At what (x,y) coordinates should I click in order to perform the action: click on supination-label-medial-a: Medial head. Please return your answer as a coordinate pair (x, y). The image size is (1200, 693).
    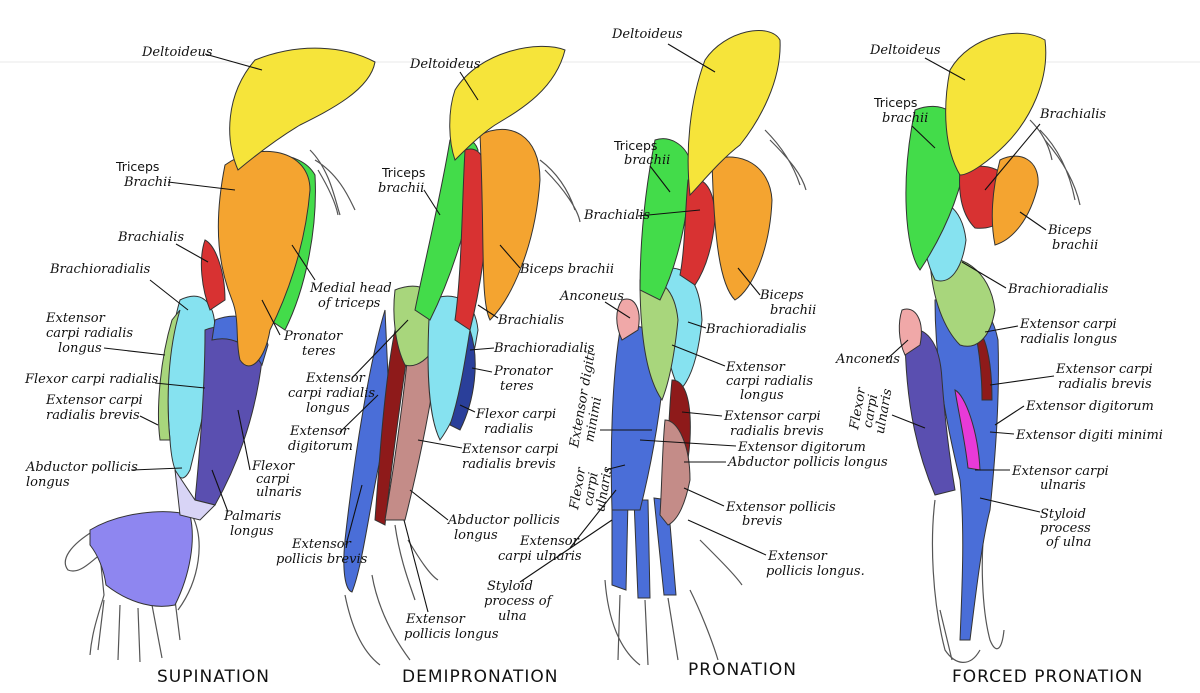
    Looking at the image, I should click on (350, 288).